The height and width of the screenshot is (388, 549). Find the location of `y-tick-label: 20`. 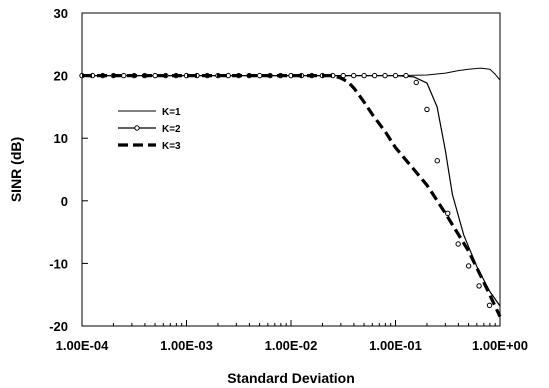

y-tick-label: 20 is located at coordinates (61, 76).